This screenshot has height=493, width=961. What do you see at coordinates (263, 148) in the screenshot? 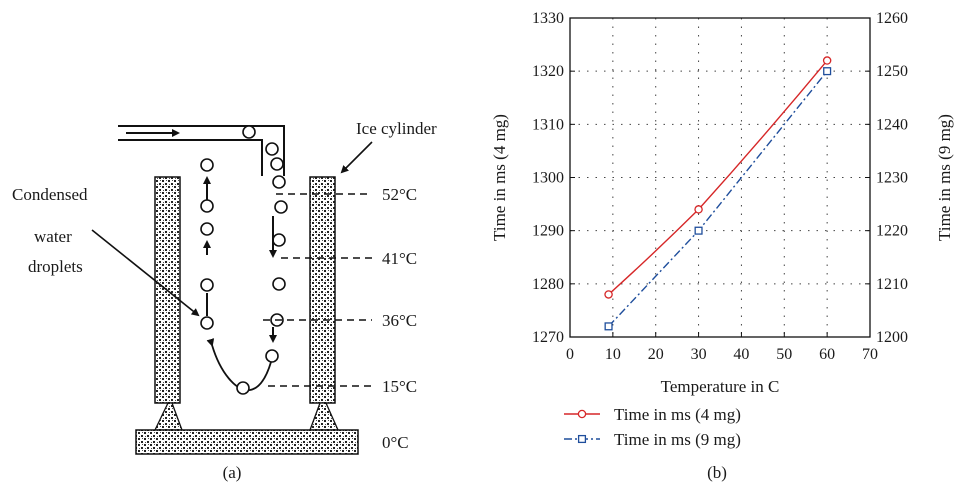
I see `pipe-droplets` at bounding box center [263, 148].